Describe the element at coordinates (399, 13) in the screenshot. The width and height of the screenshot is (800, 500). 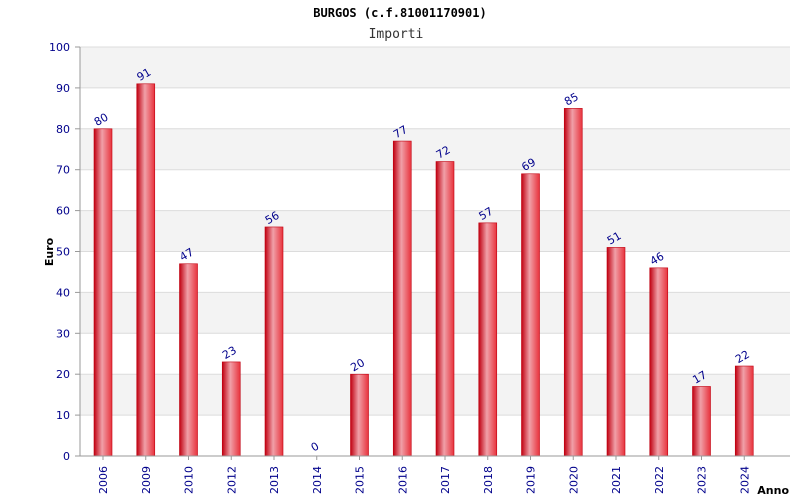
I see `chart-title: BURGOS (c.f.81001170901)` at that location.